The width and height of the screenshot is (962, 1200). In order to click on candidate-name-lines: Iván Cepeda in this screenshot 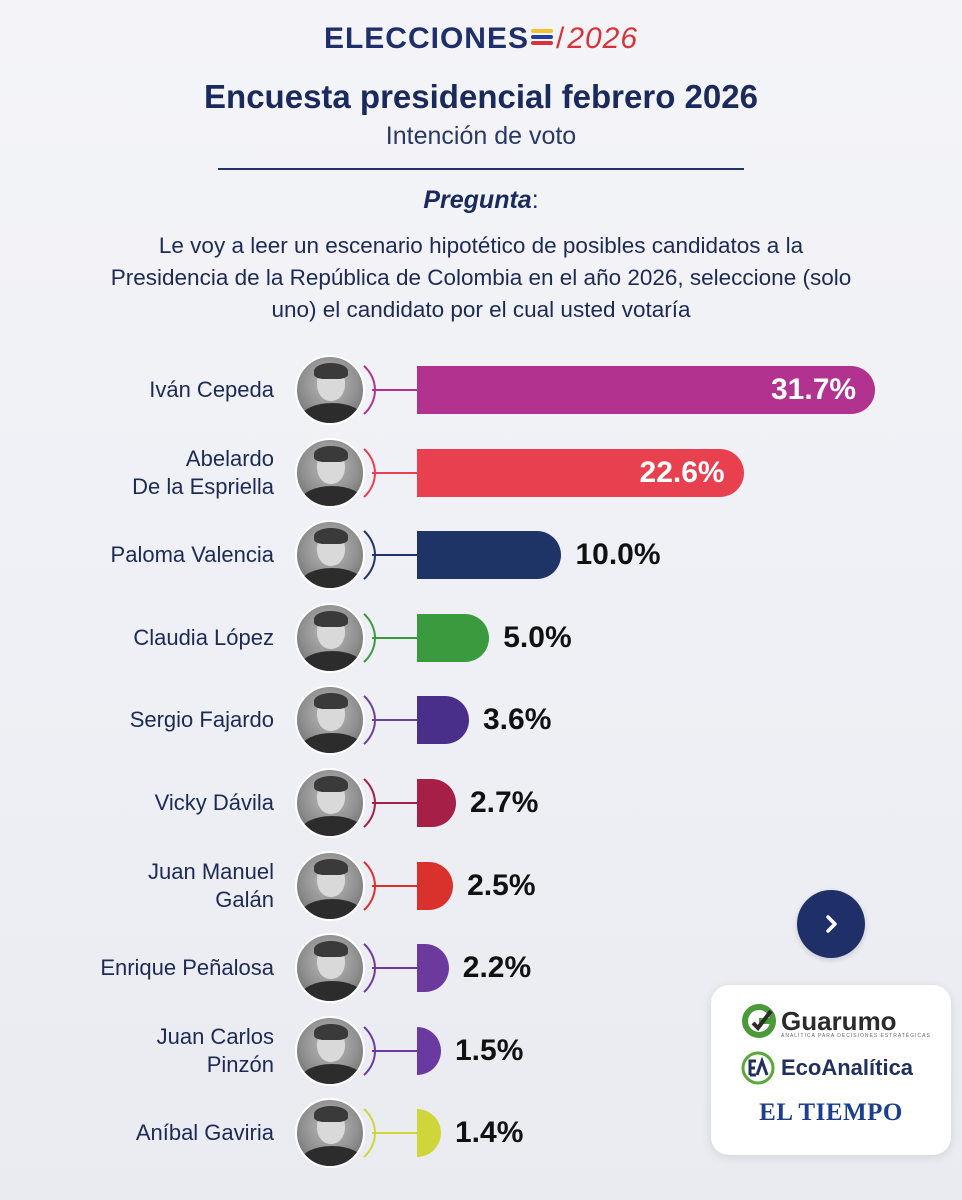, I will do `click(211, 390)`.